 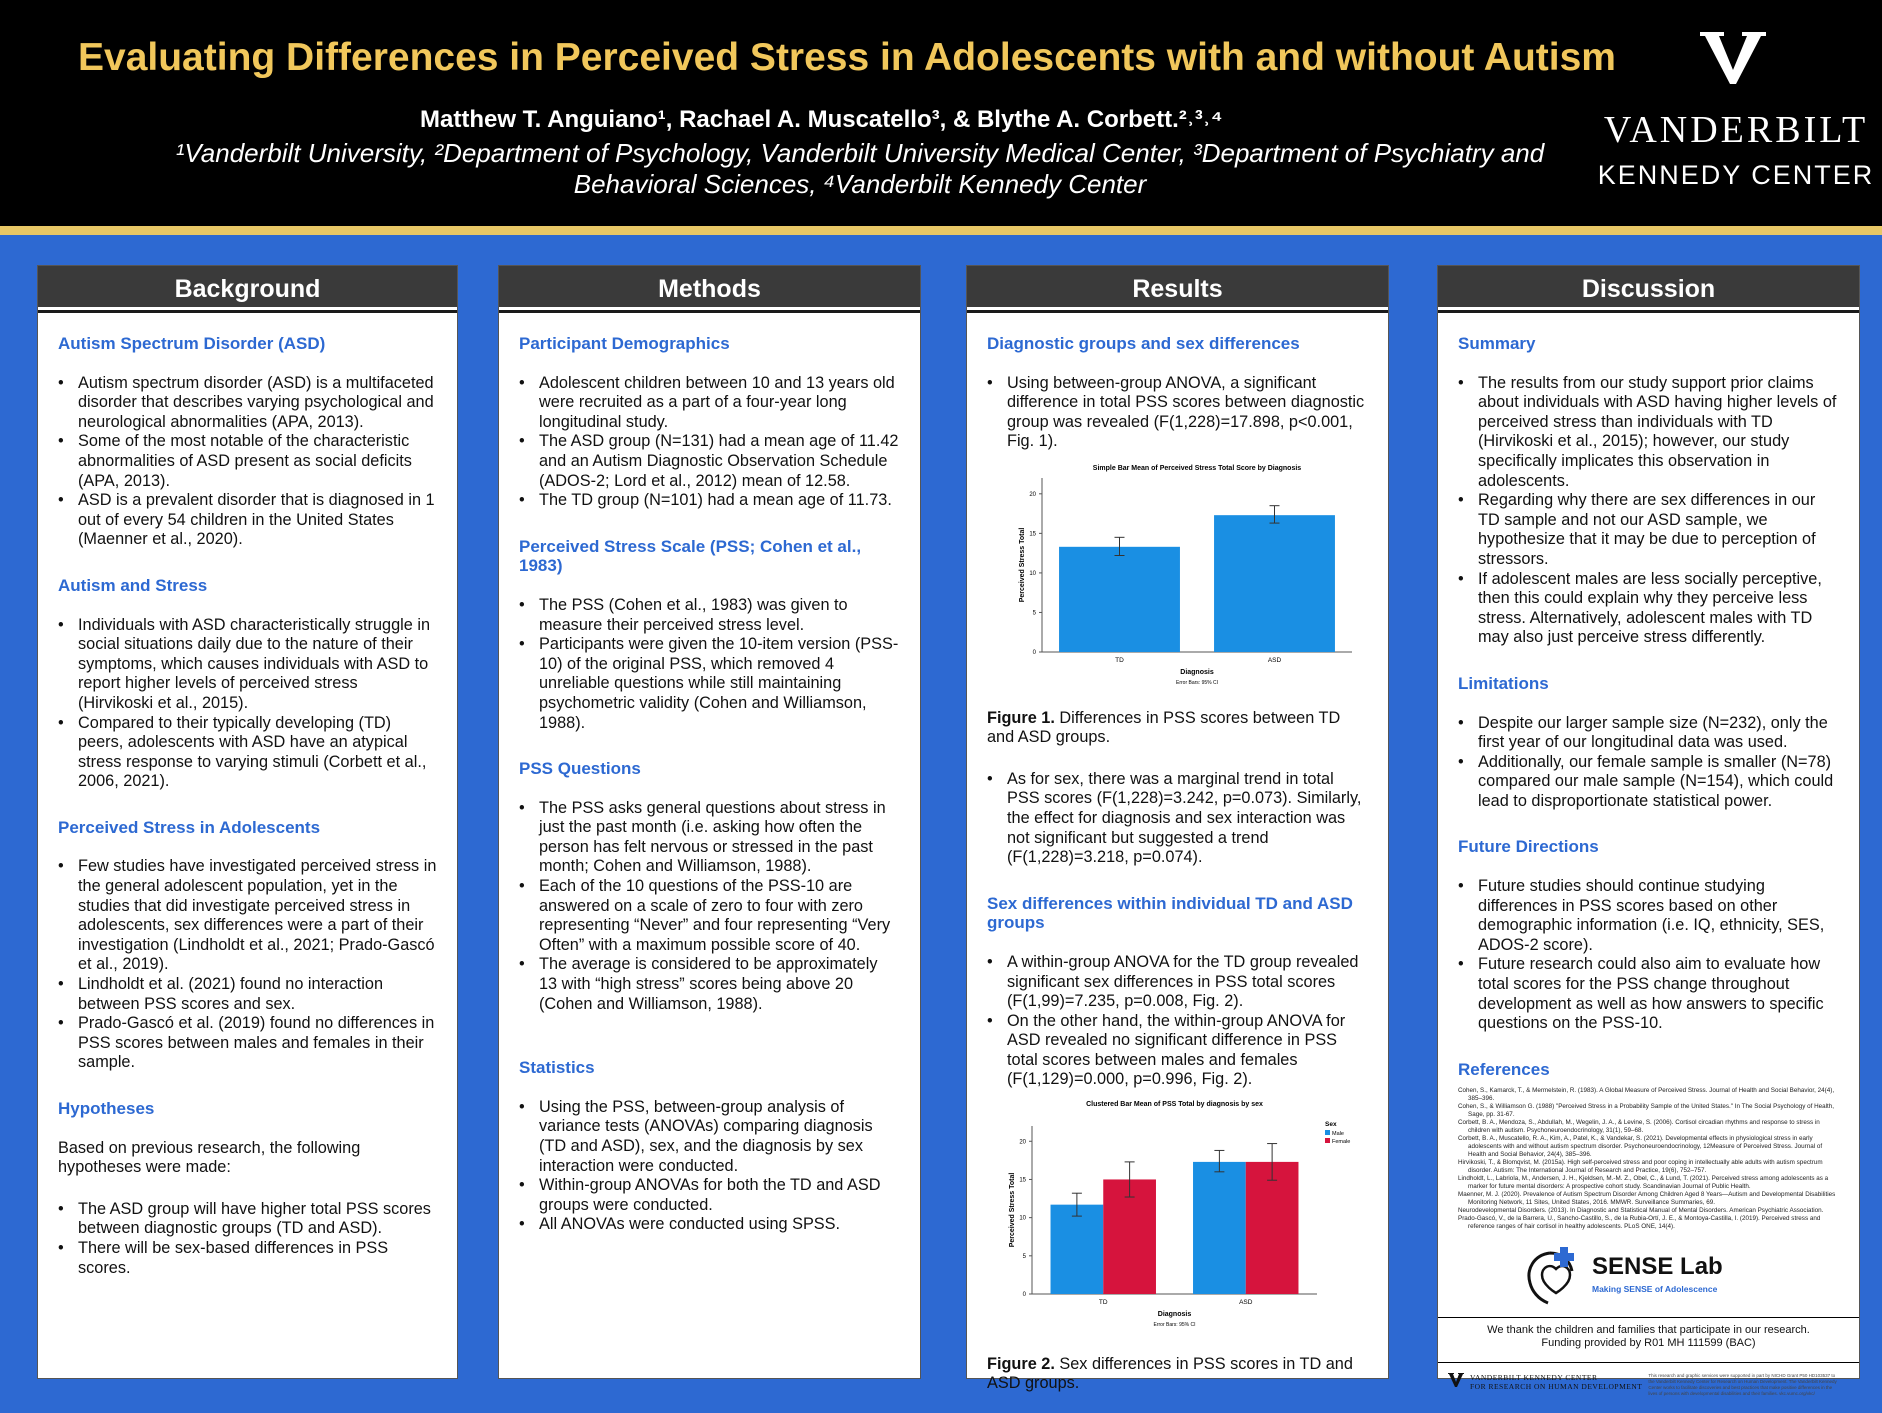 I want to click on header-divider, so click(x=941, y=230).